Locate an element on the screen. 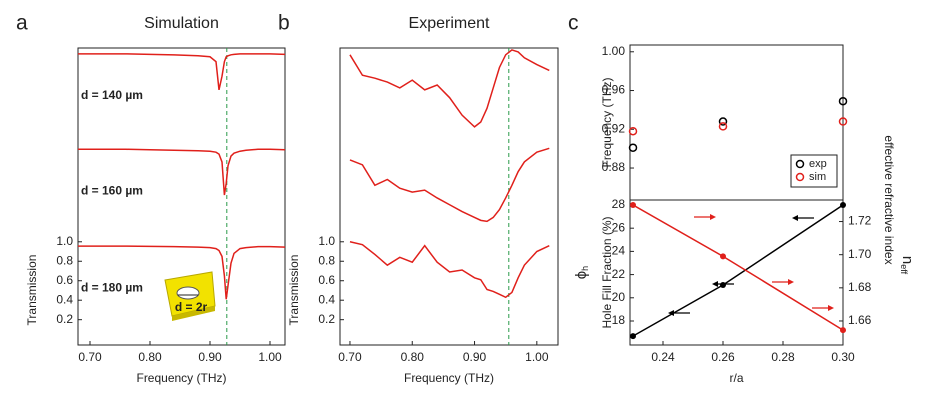  panel-label: a is located at coordinates (22, 23).